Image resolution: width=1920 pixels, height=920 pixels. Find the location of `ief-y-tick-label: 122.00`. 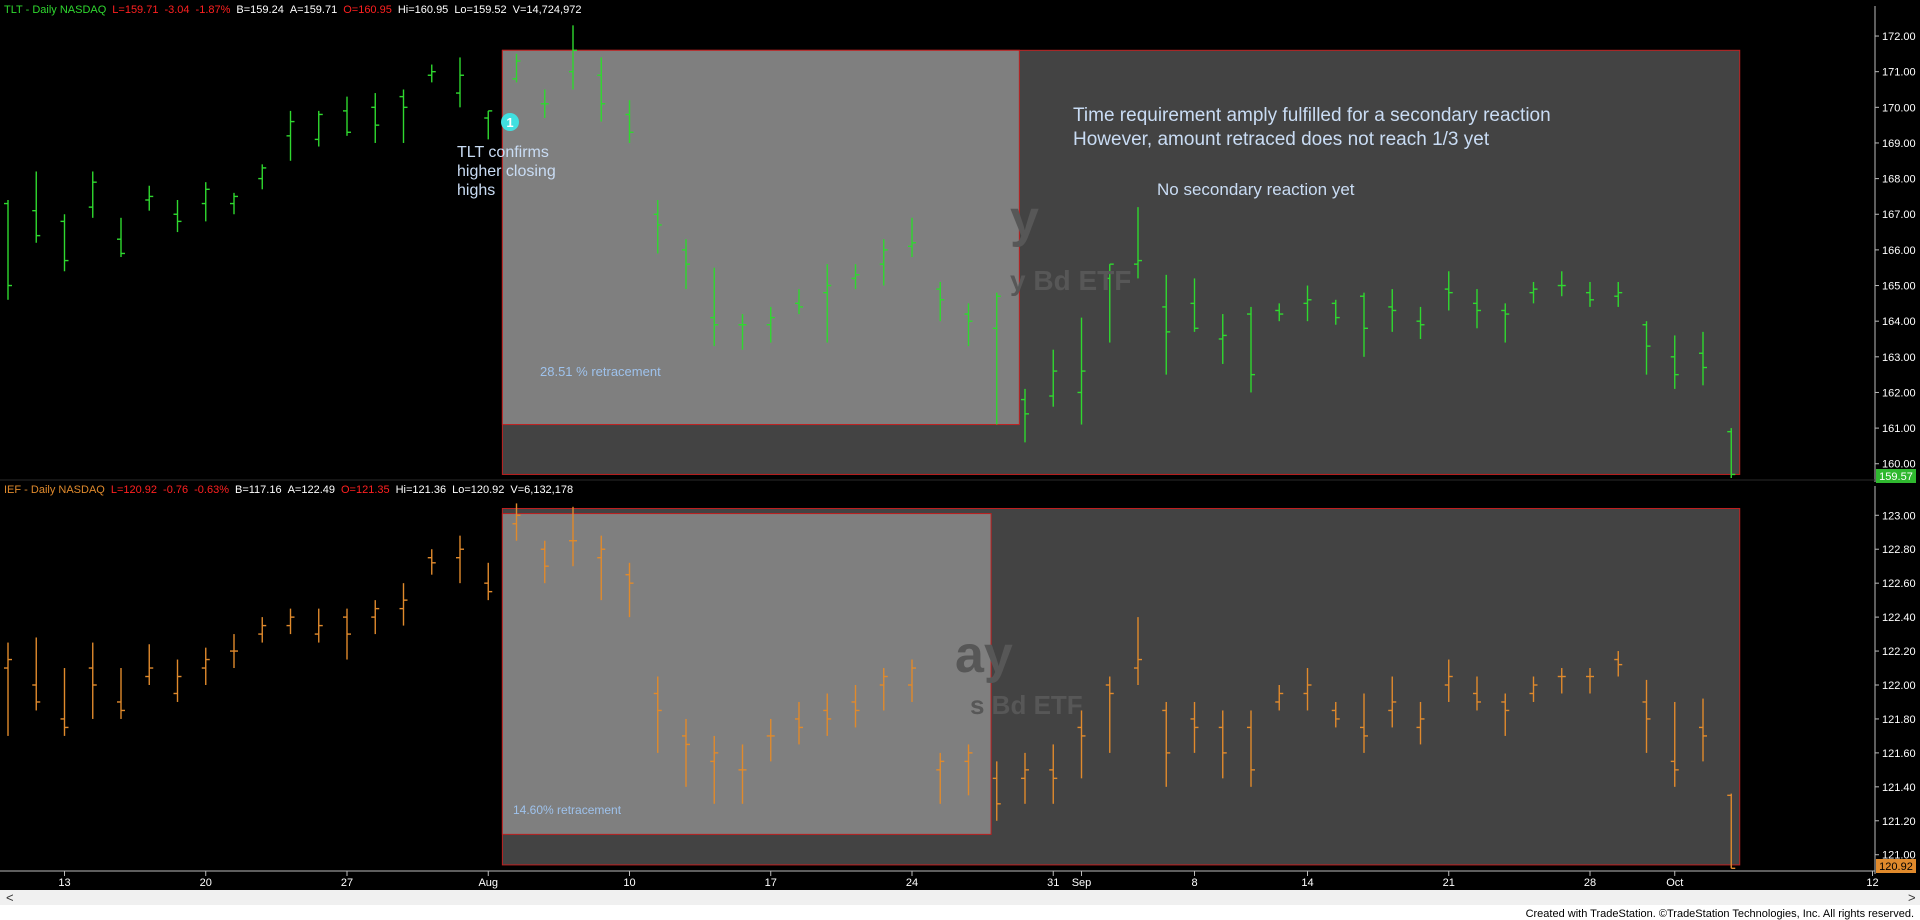

ief-y-tick-label: 122.00 is located at coordinates (1899, 686).